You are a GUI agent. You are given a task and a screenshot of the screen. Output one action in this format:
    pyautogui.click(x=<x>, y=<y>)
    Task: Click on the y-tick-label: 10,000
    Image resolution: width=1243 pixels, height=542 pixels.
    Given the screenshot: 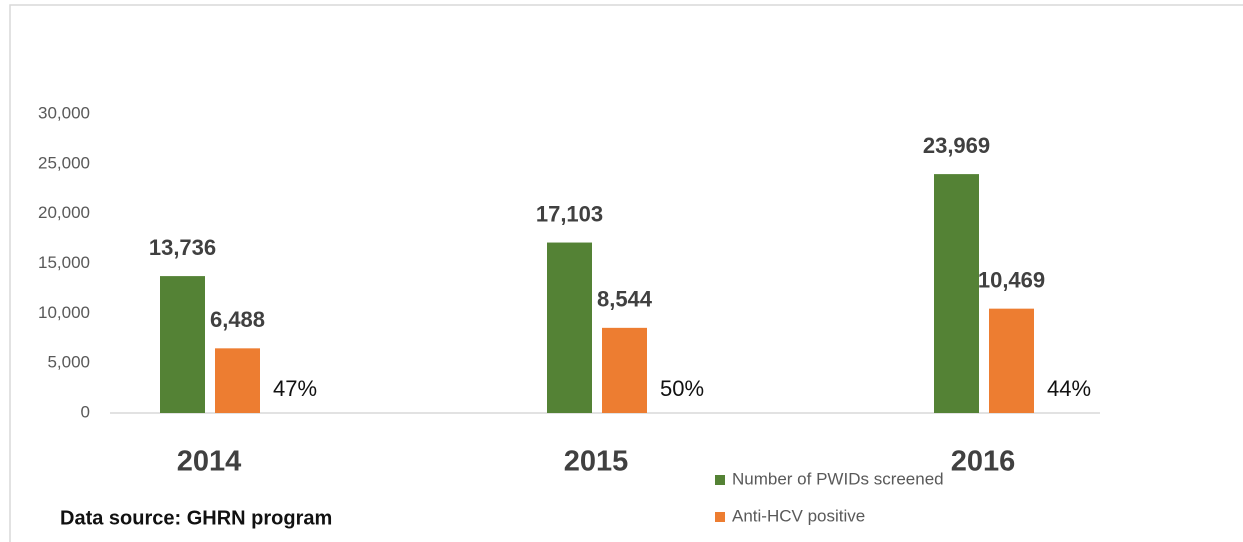 What is the action you would take?
    pyautogui.click(x=64, y=312)
    